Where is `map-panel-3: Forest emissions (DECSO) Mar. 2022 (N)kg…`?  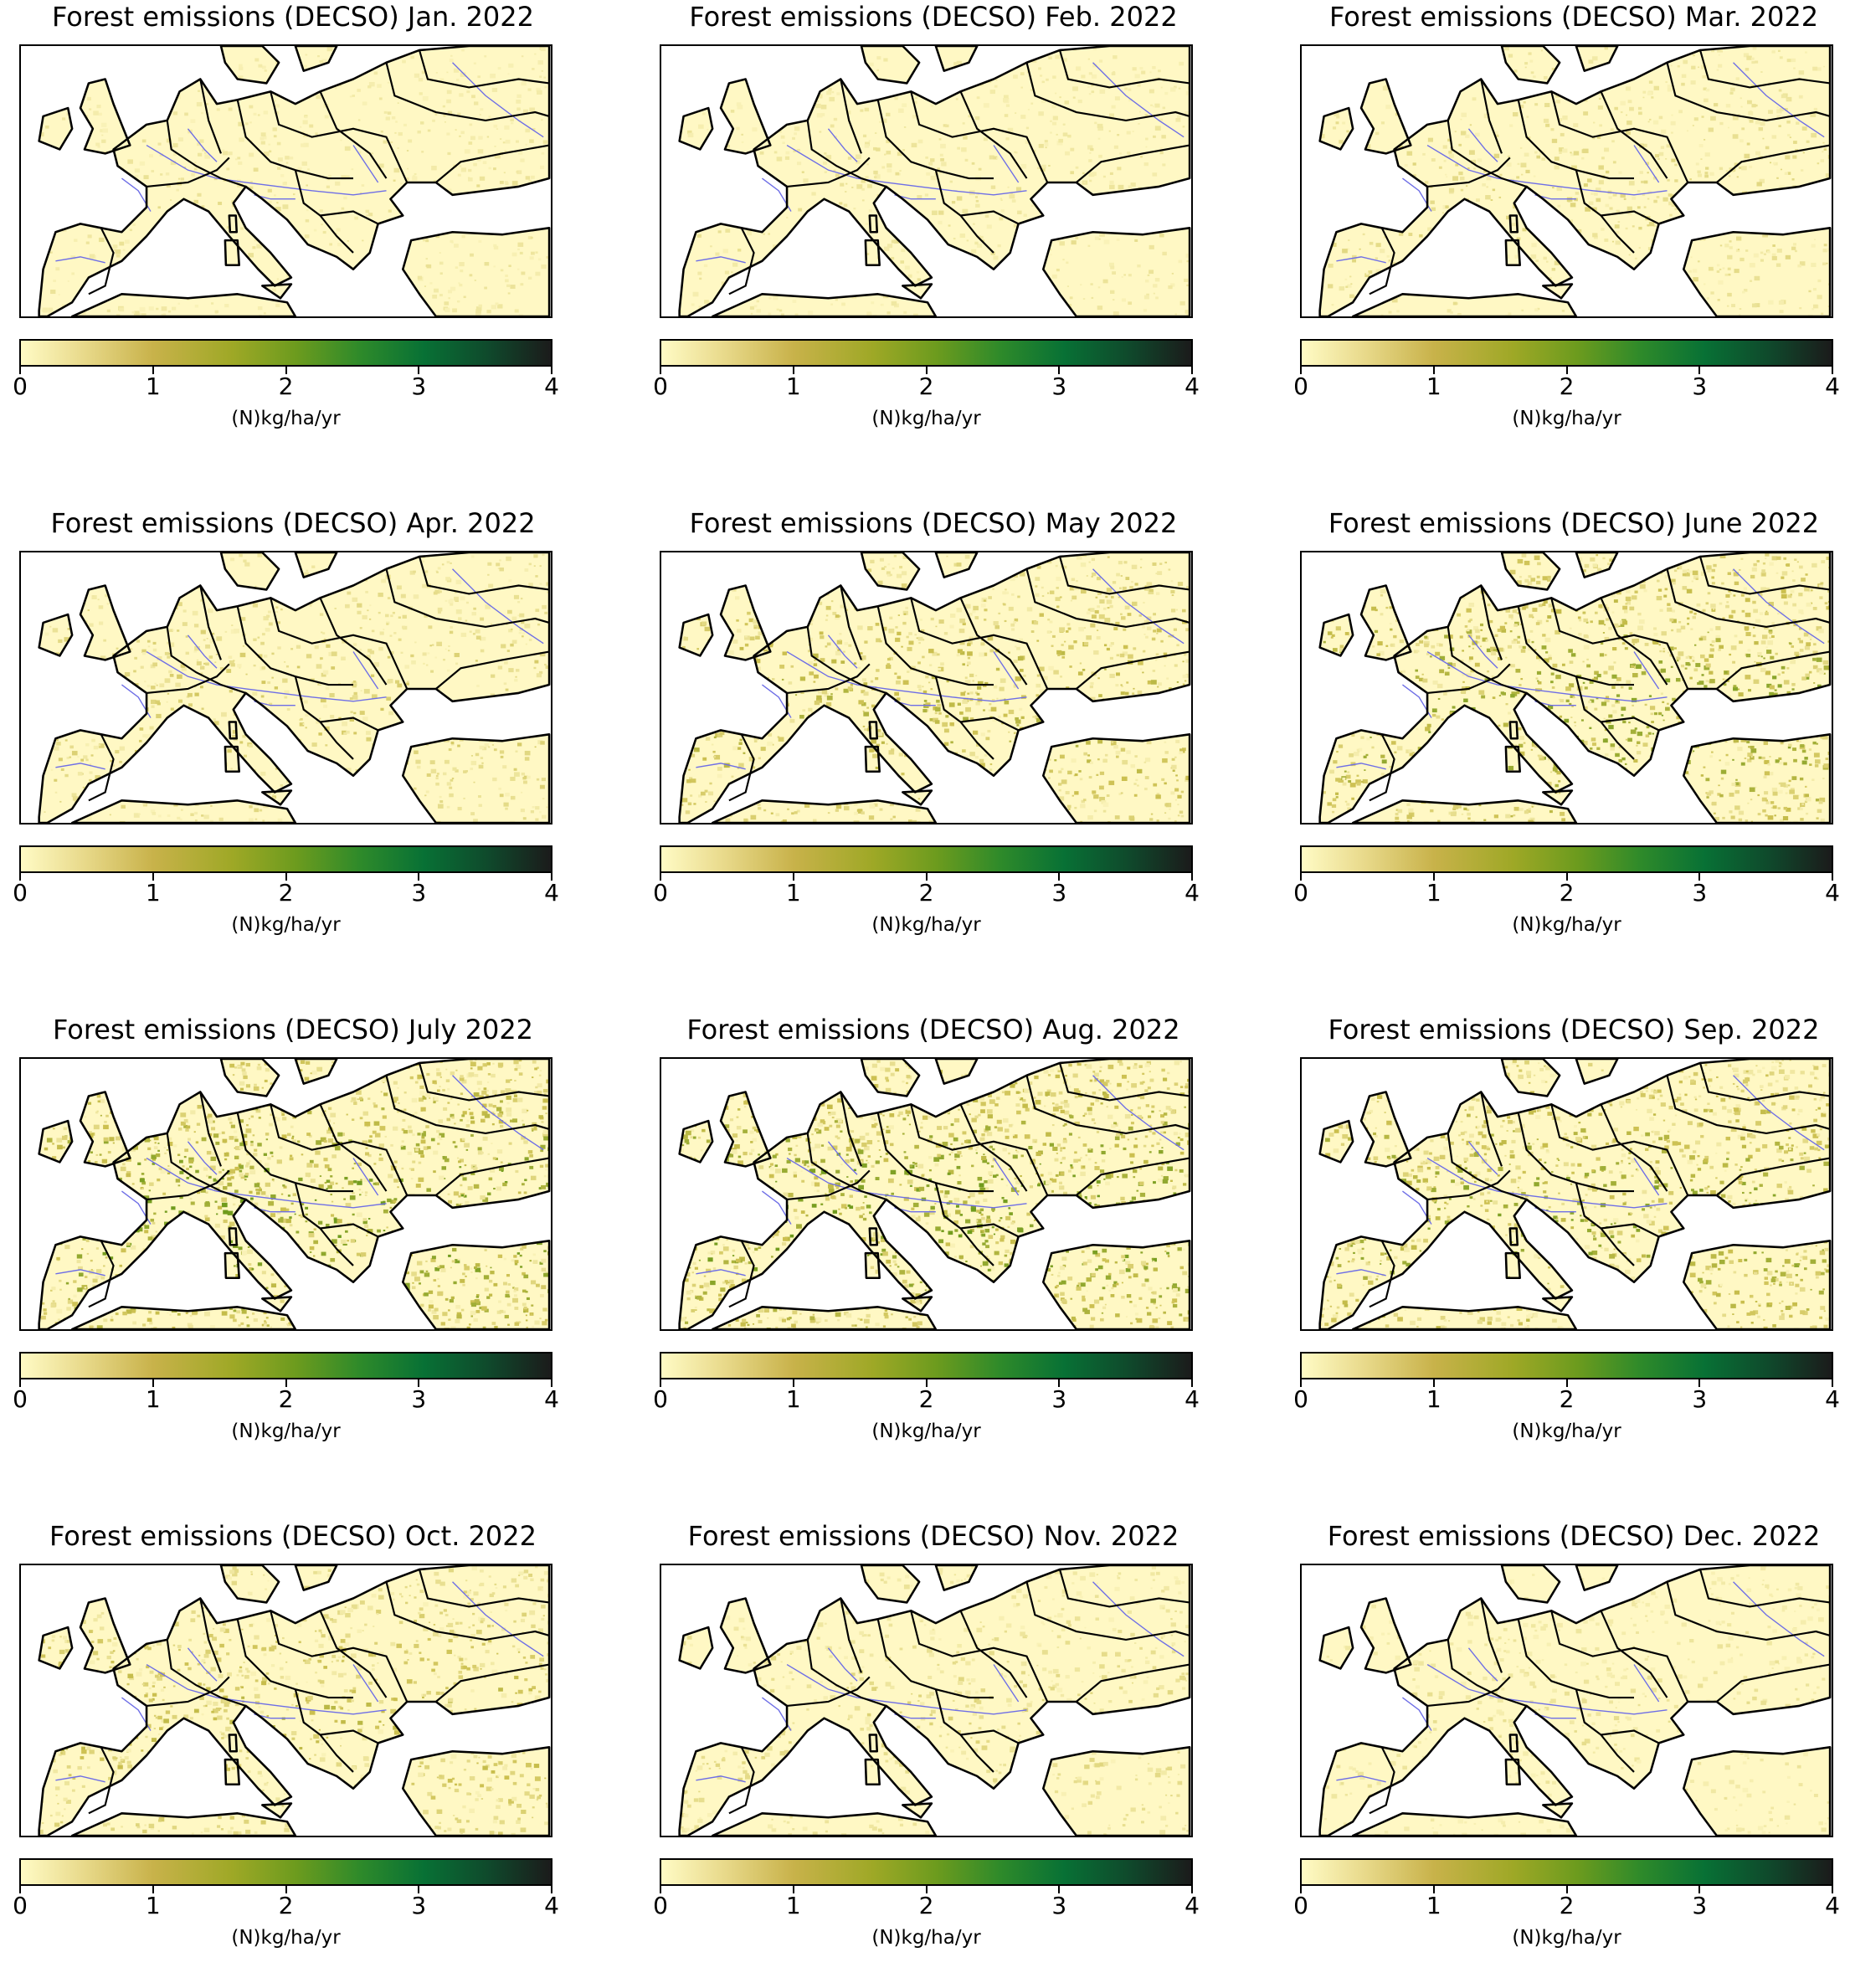 map-panel-3: Forest emissions (DECSO) Mar. 2022 (N)kg… is located at coordinates (1565, 234).